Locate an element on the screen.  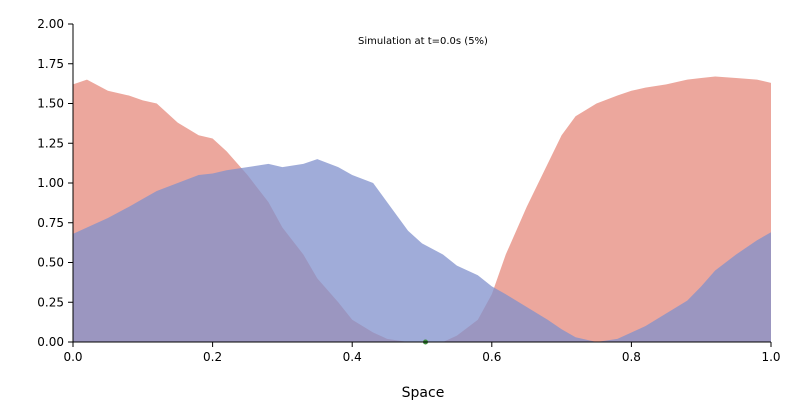
y-tick-label-7: 1.75 is located at coordinates (50, 64).